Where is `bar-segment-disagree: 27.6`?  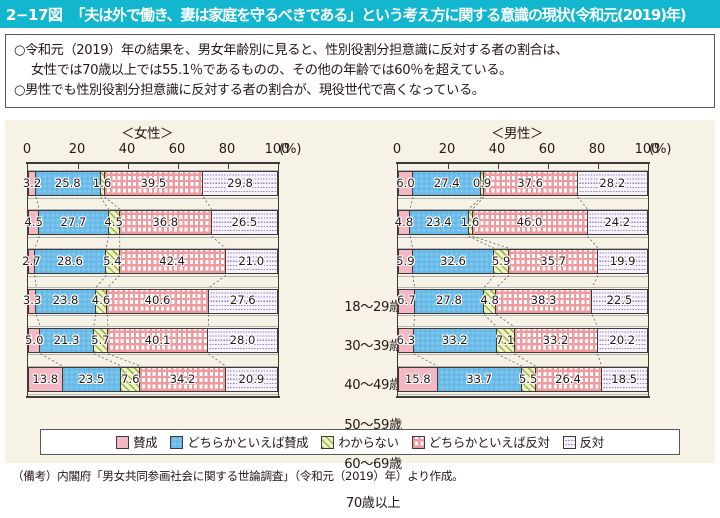 bar-segment-disagree: 27.6 is located at coordinates (243, 301).